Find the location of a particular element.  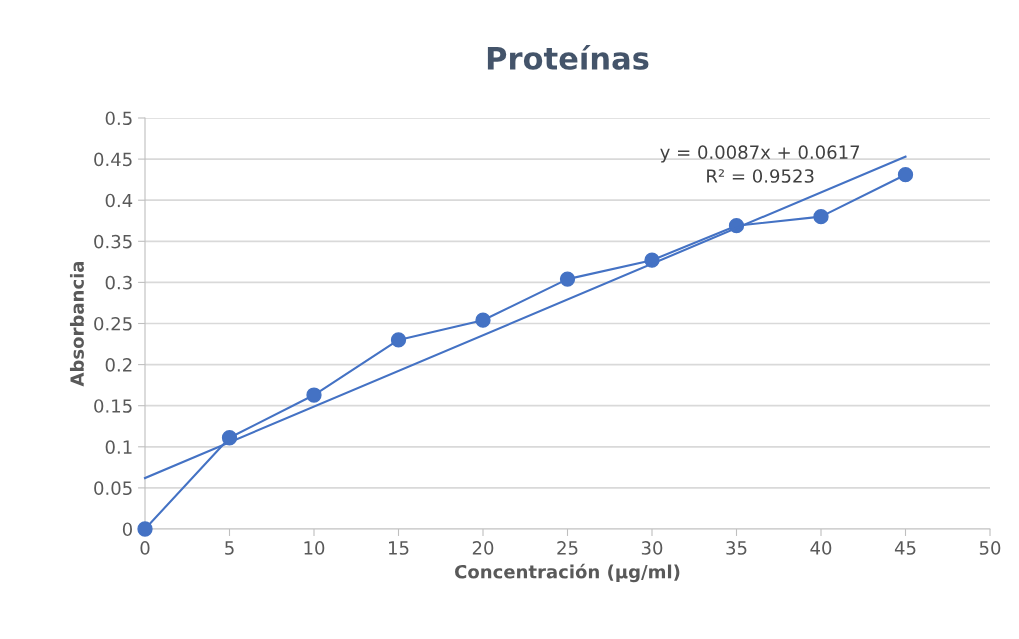

x-tick-label: 25 is located at coordinates (567, 548).